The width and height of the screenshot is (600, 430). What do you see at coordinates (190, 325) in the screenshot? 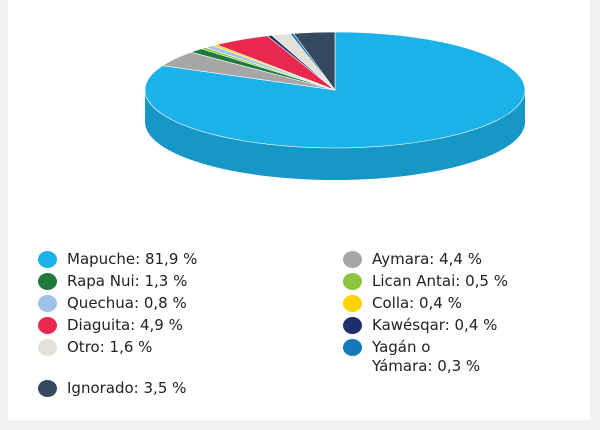
I see `legend-item: Diaguita: 4,9 %` at bounding box center [190, 325].